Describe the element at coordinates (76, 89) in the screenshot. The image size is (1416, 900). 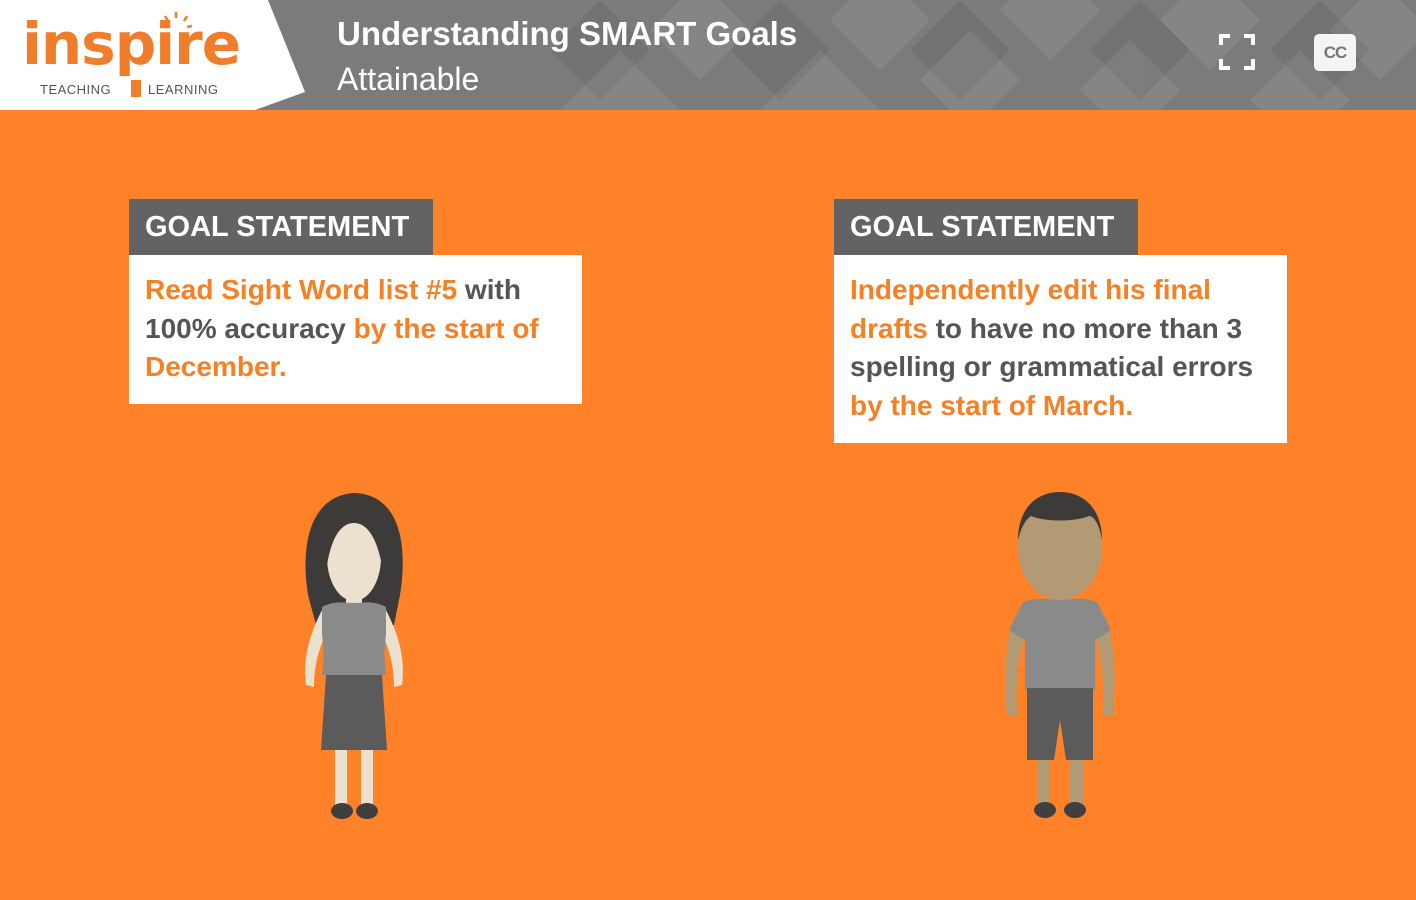
I see `logo-tagline-left: TEACHING` at that location.